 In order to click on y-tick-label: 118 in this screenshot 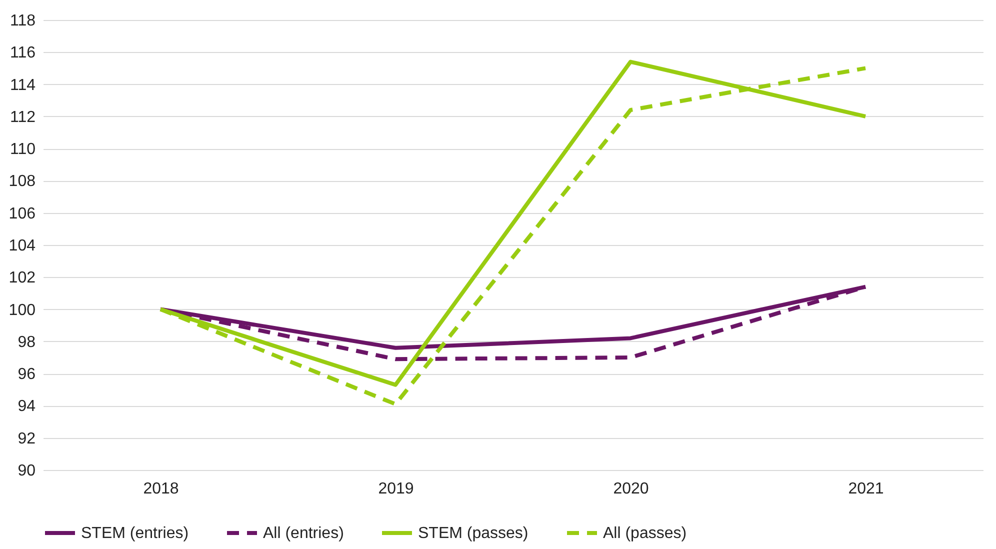, I will do `click(23, 21)`.